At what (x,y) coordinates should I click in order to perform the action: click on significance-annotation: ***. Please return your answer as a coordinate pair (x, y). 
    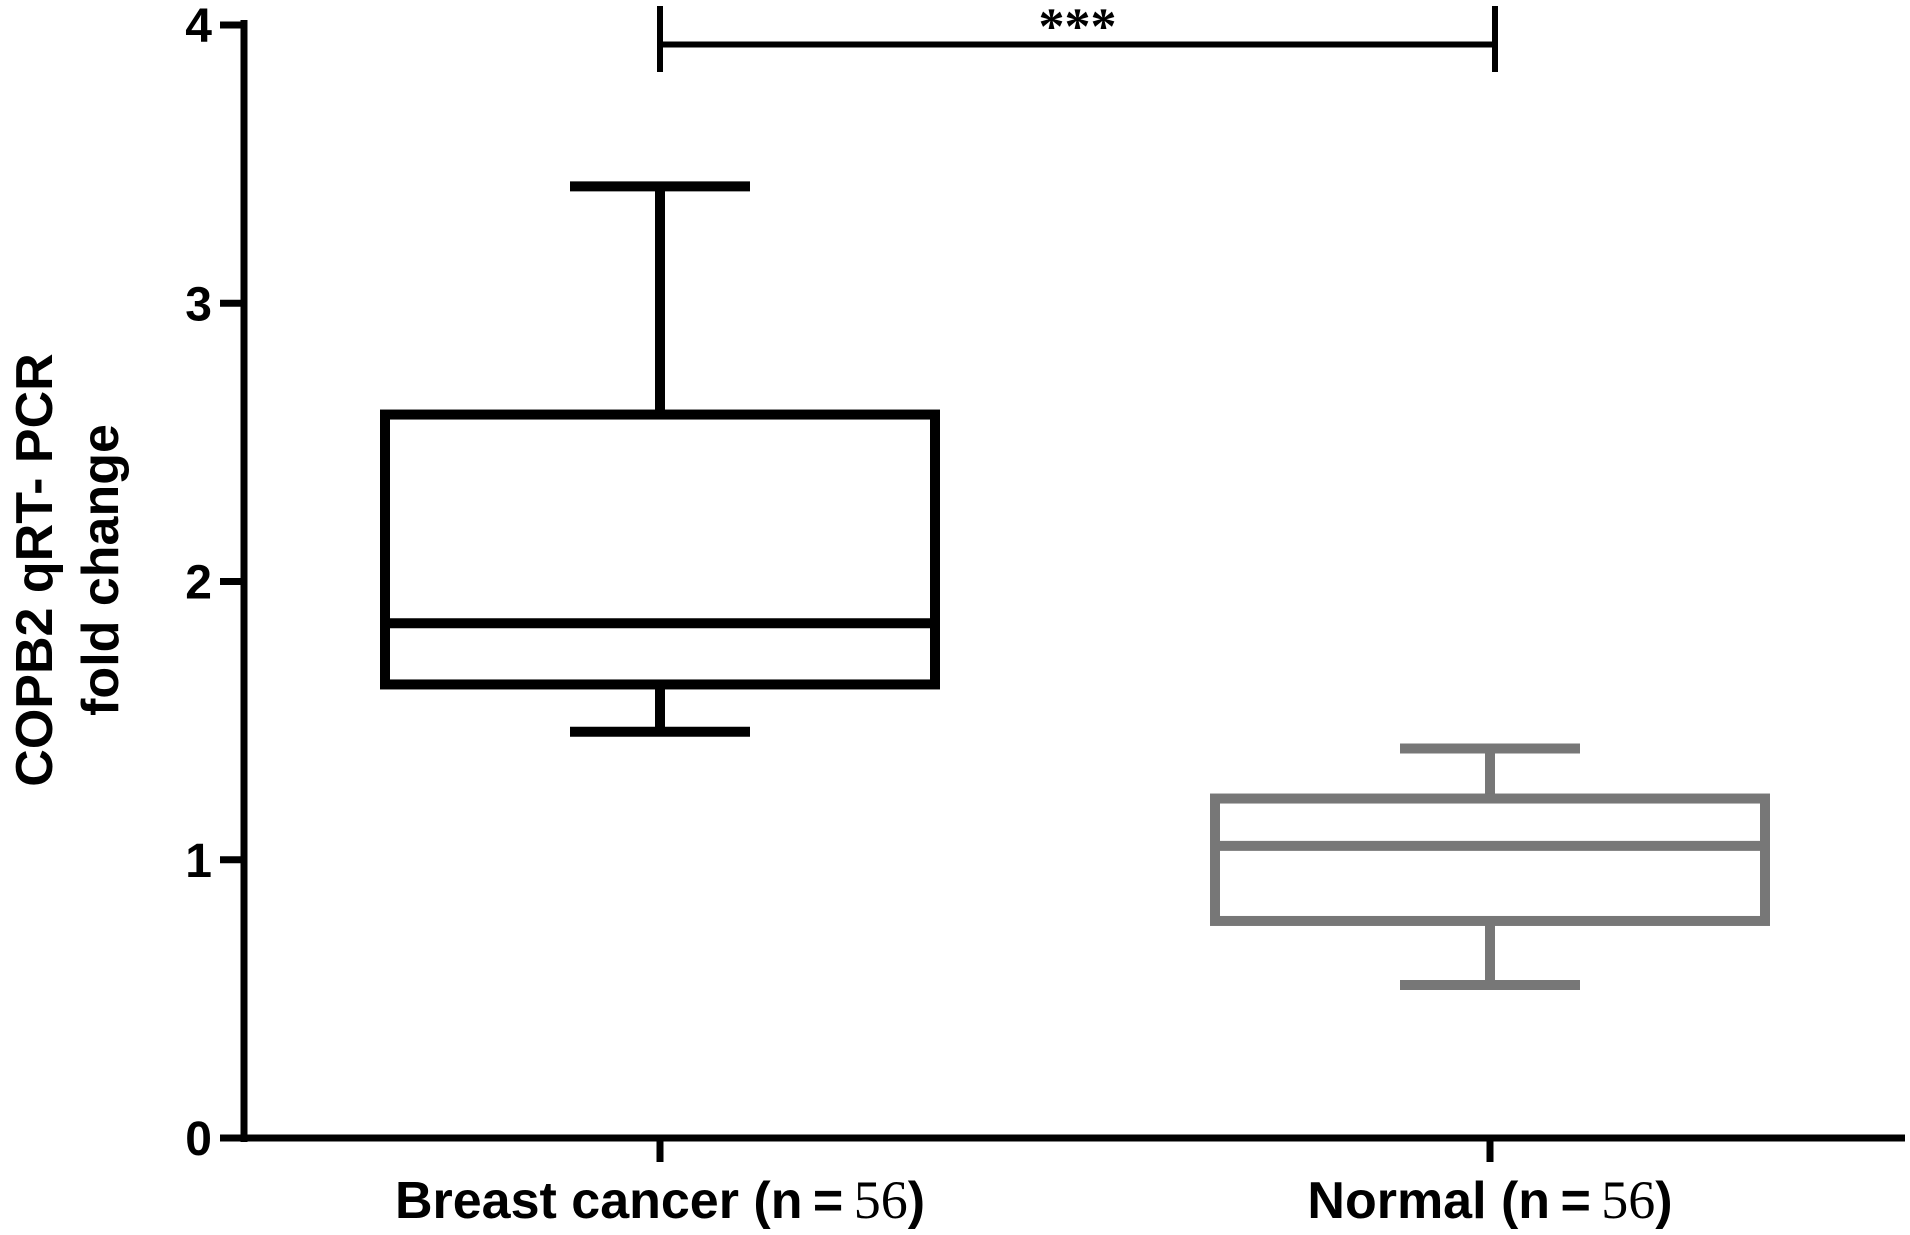
    Looking at the image, I should click on (1077, 36).